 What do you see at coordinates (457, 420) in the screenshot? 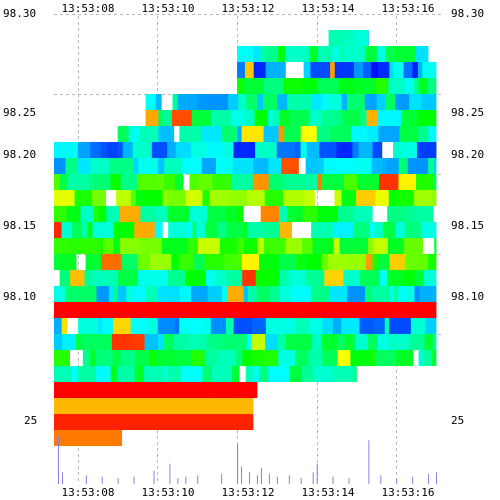
I see `size-tick-right: 25` at bounding box center [457, 420].